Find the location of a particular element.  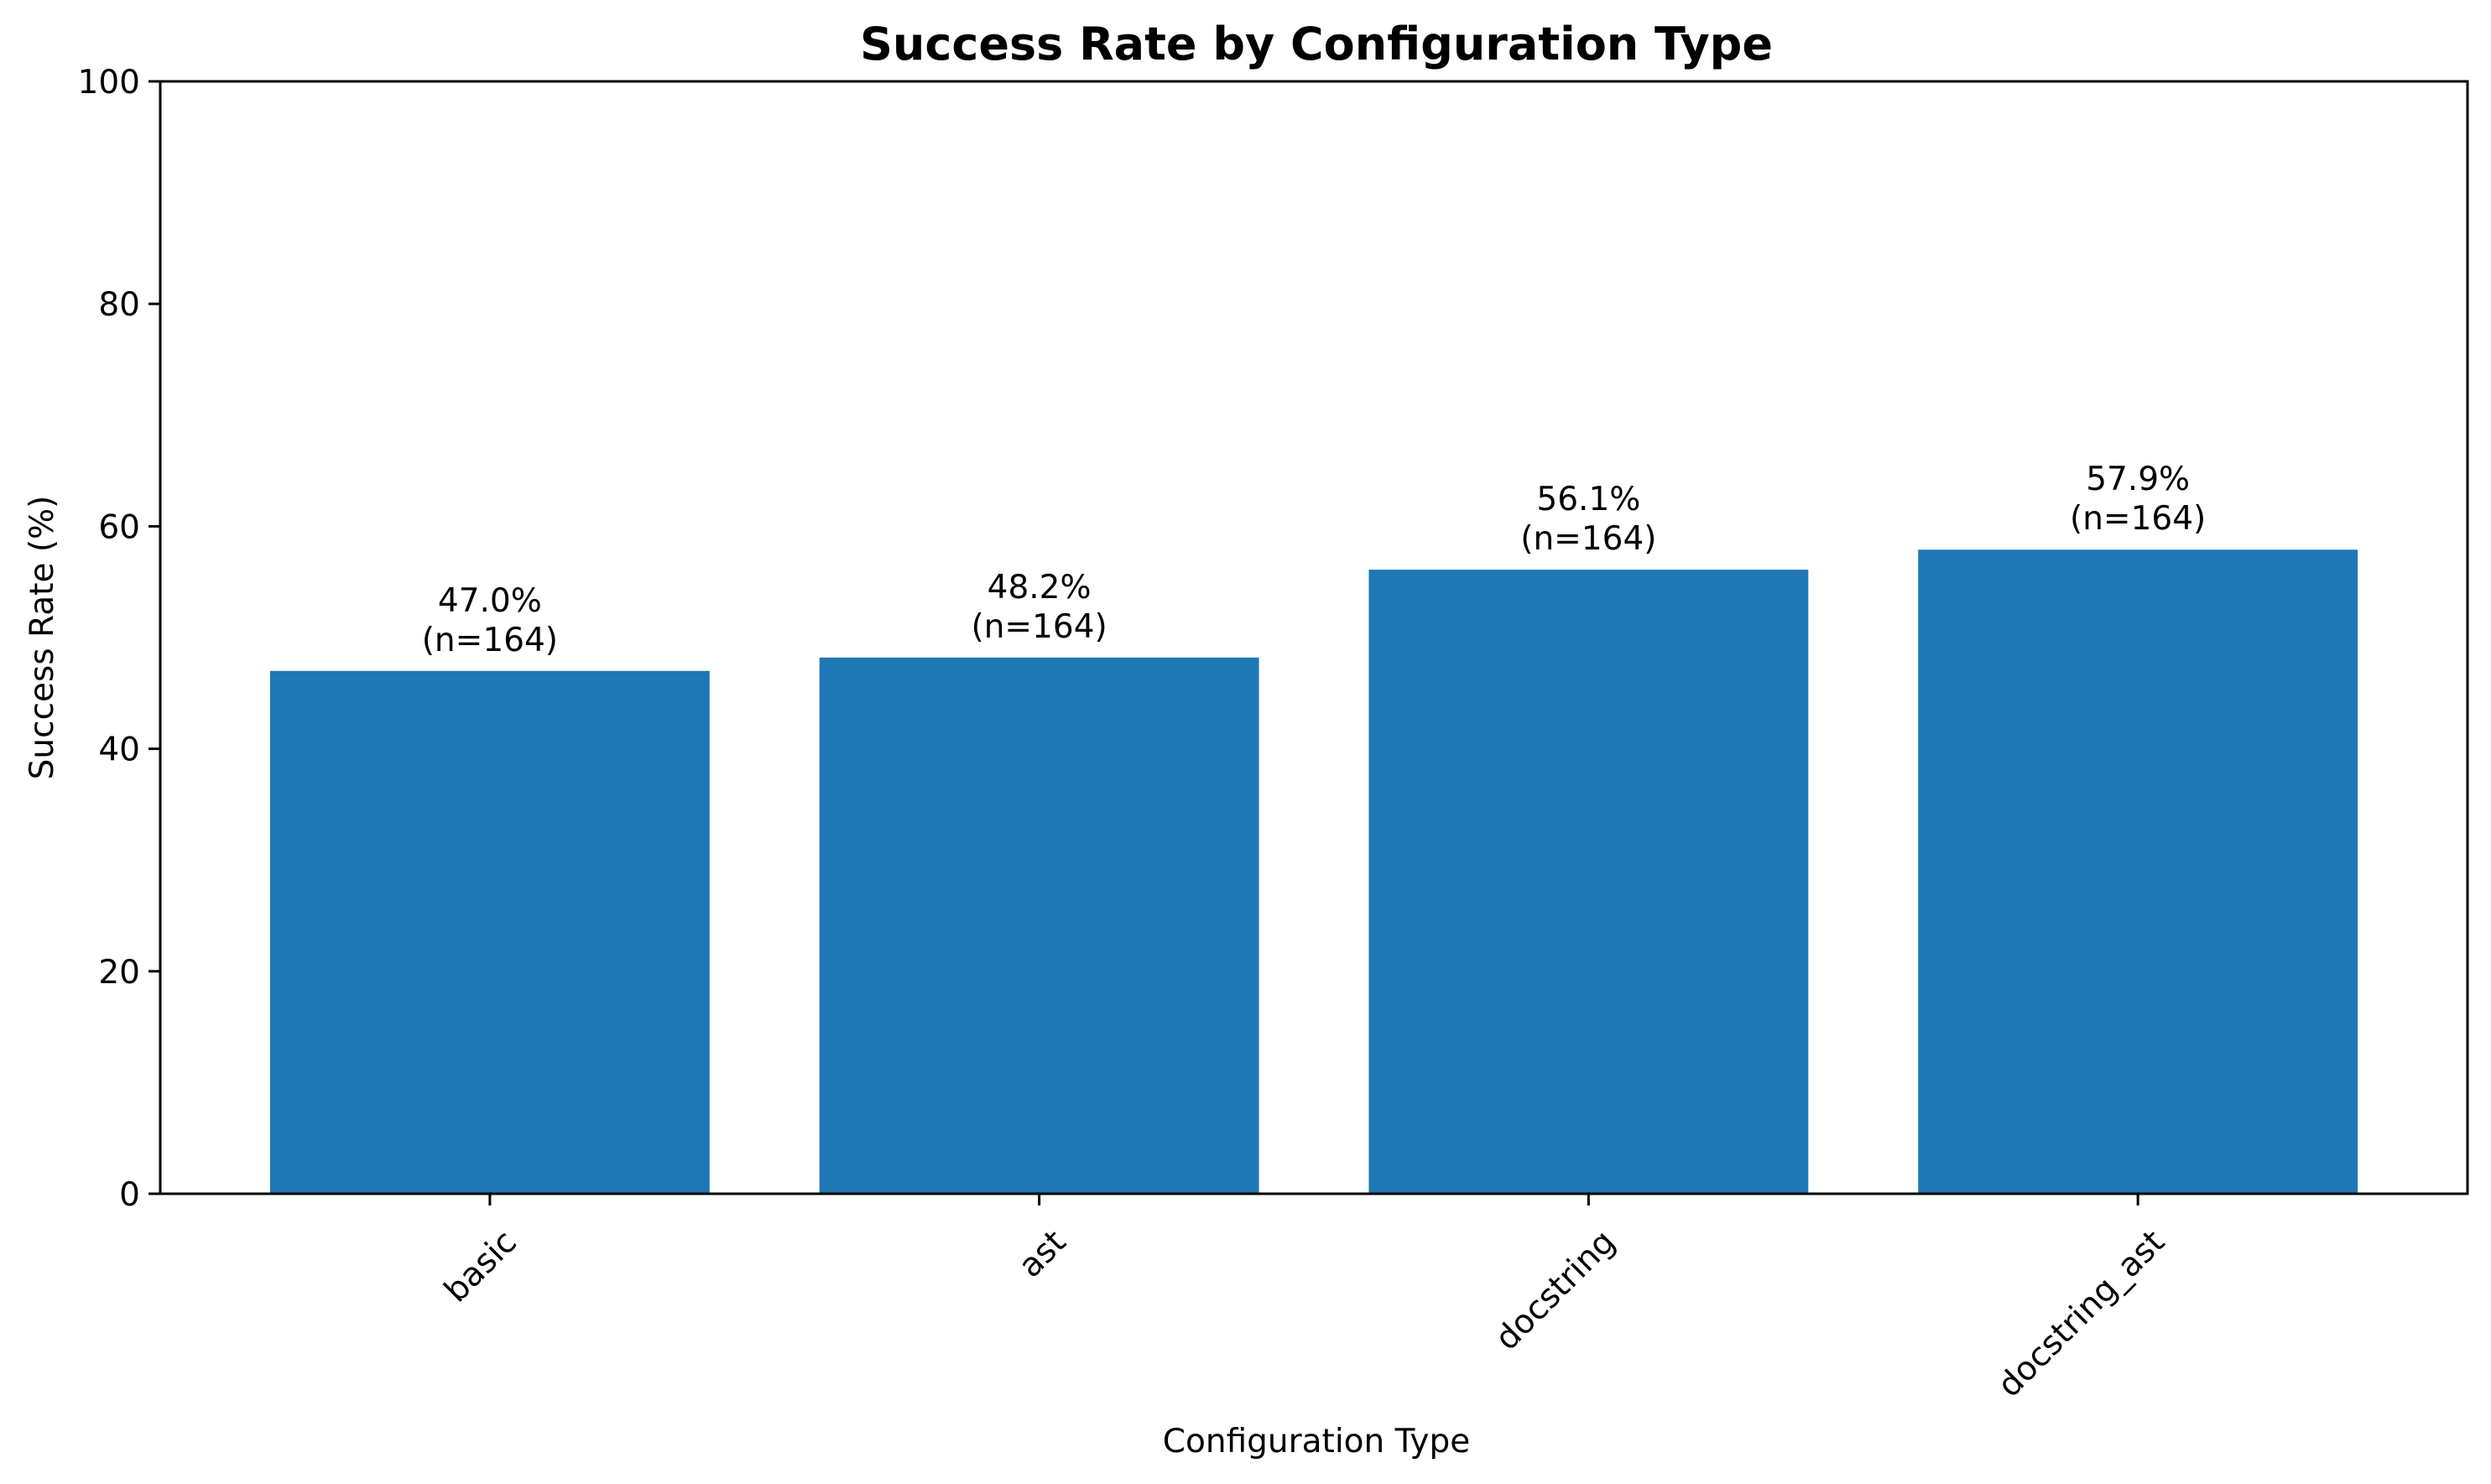

data-label-value: 56.1% is located at coordinates (1588, 499).